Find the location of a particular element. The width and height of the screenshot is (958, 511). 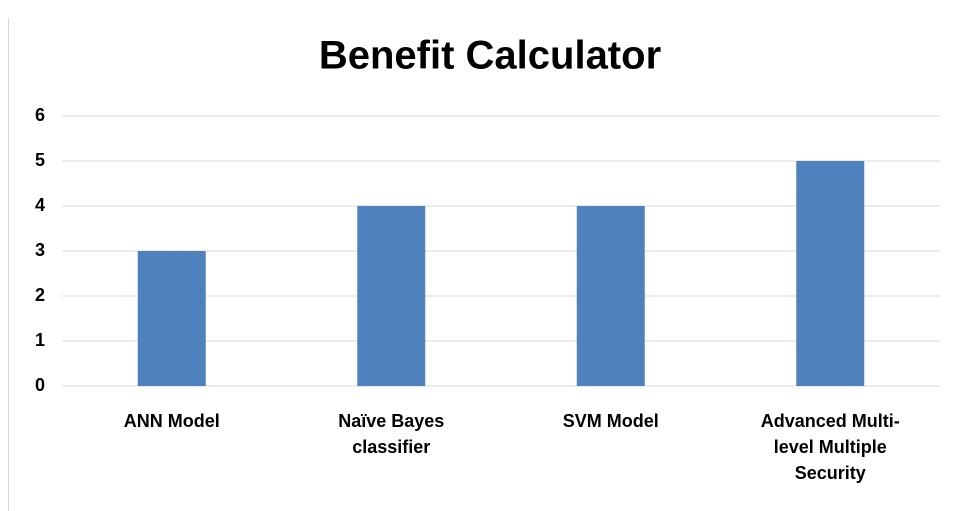

x-tick-label: ANN Model is located at coordinates (171, 421).